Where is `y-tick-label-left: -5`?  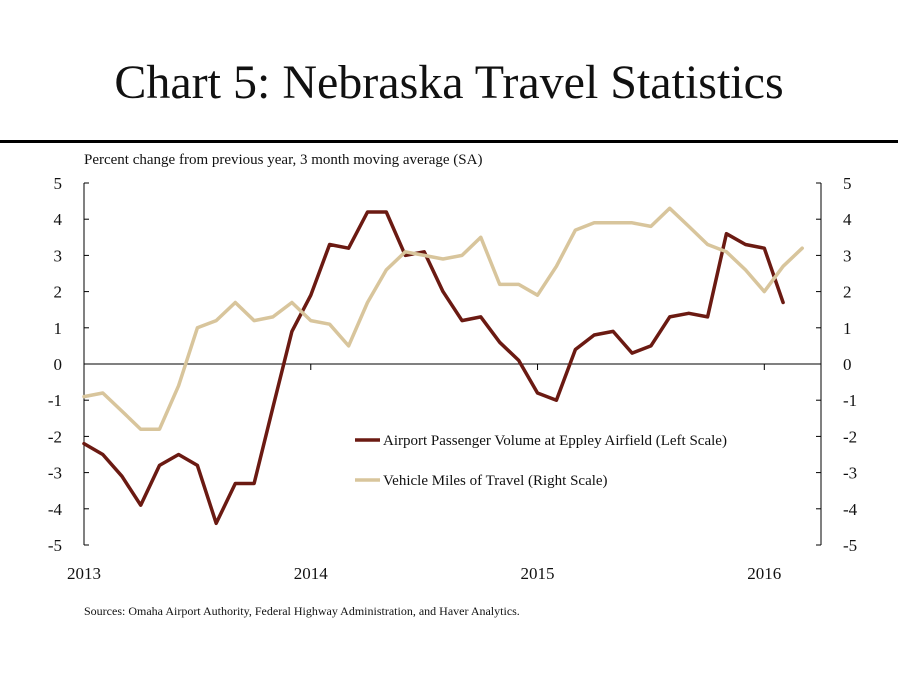 y-tick-label-left: -5 is located at coordinates (55, 545).